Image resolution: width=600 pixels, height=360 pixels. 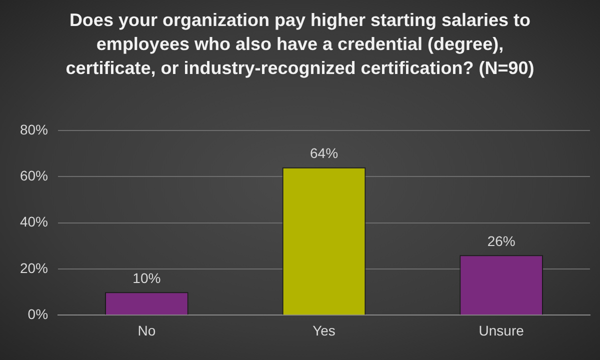 What do you see at coordinates (34, 175) in the screenshot?
I see `y-tick-label: 60%` at bounding box center [34, 175].